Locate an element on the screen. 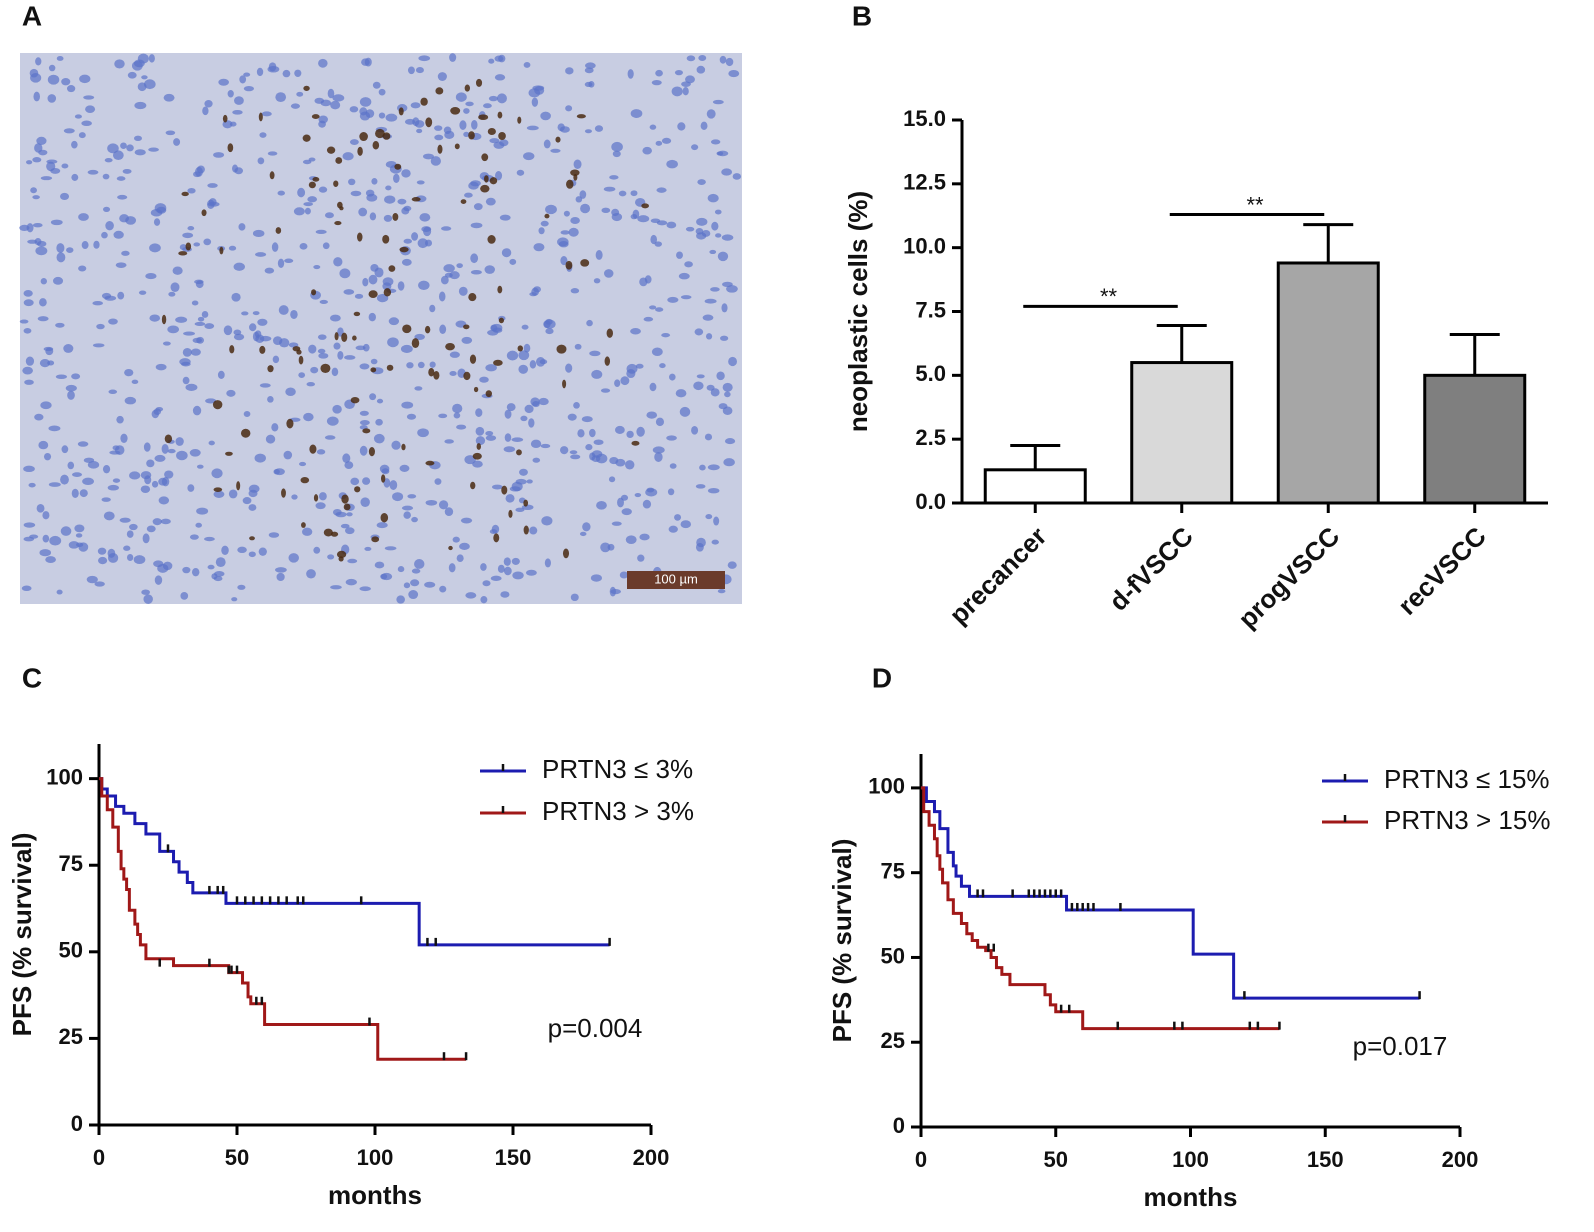 This screenshot has width=1594, height=1232. legend-label: PRTN3 > 3% is located at coordinates (618, 811).